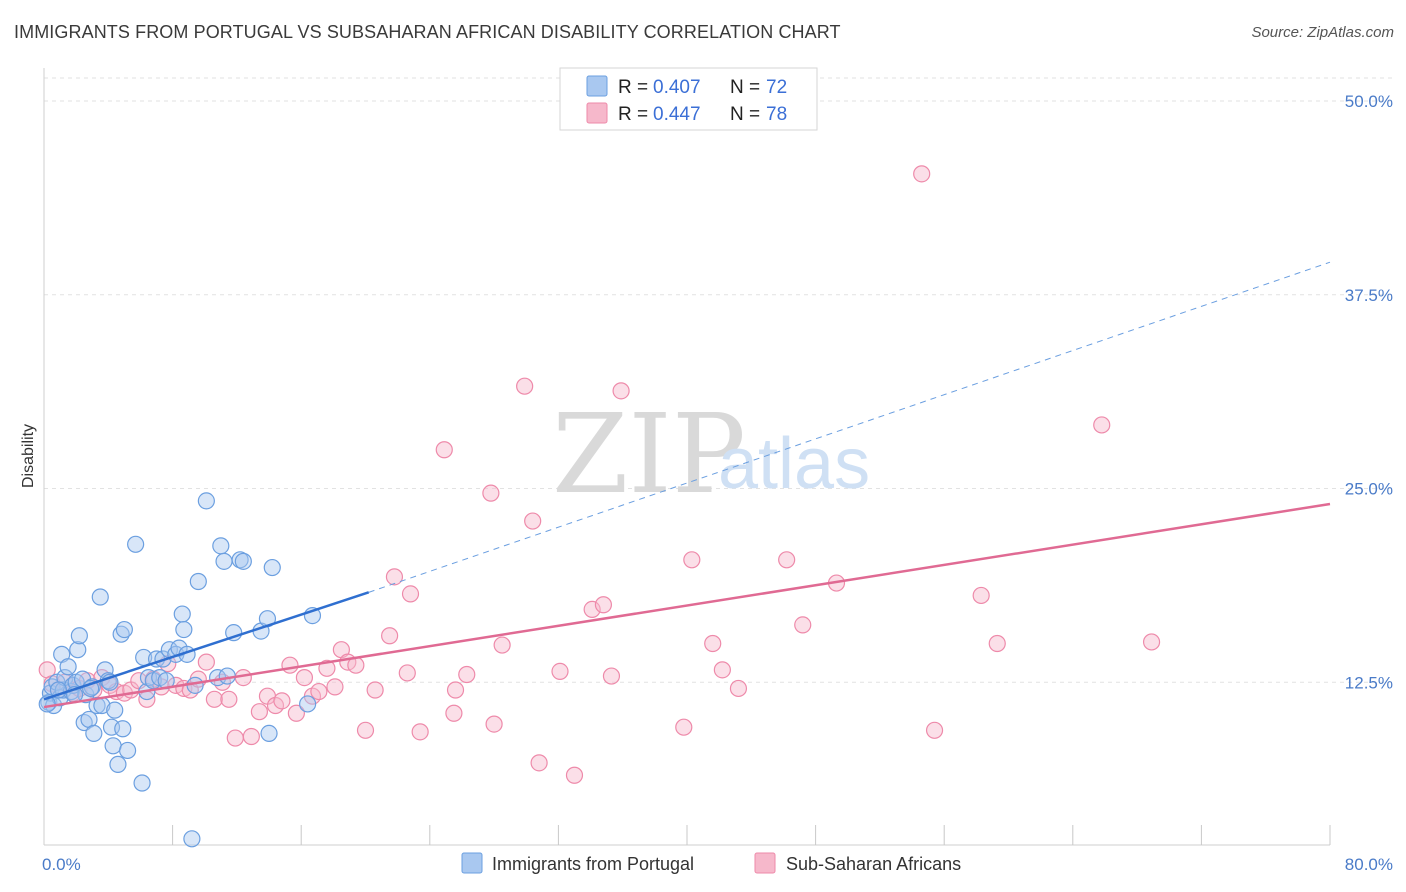  Describe the element at coordinates (873, 864) in the screenshot. I see `bottom-legend-label-2: Sub-Saharan Africans` at that location.